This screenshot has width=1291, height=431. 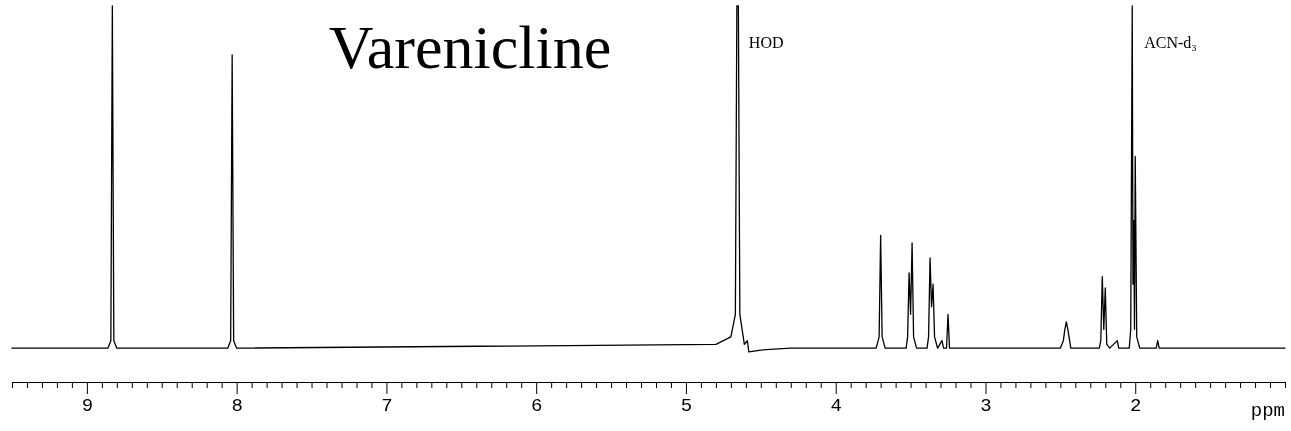 What do you see at coordinates (470, 47) in the screenshot?
I see `chart-title: Varenicline` at bounding box center [470, 47].